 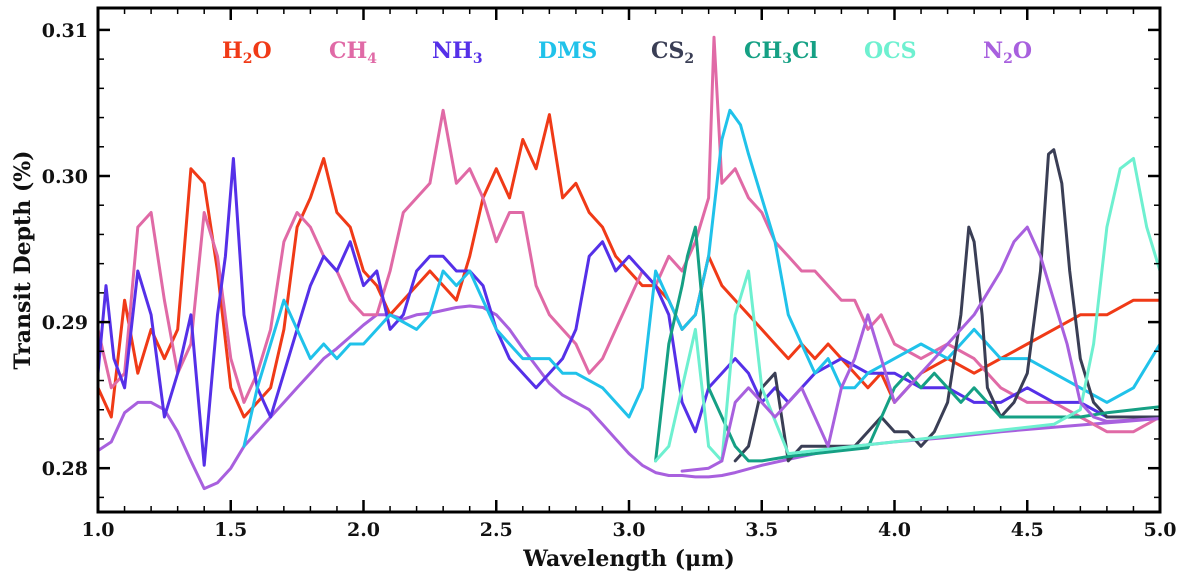 What do you see at coordinates (65, 31) in the screenshot?
I see `y-tick-label: 0.31` at bounding box center [65, 31].